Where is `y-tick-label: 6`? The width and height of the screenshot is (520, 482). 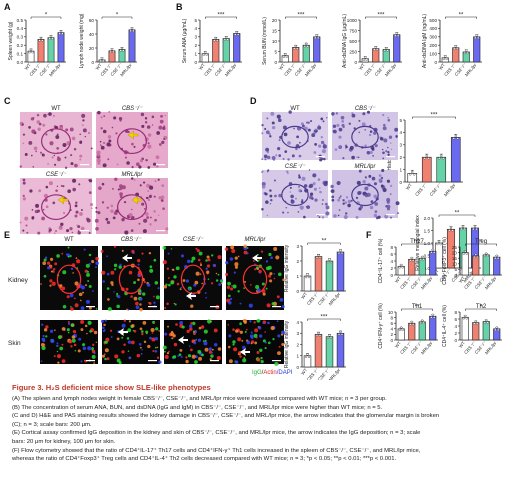 y-tick-label: 6 is located at coordinates (391, 254).